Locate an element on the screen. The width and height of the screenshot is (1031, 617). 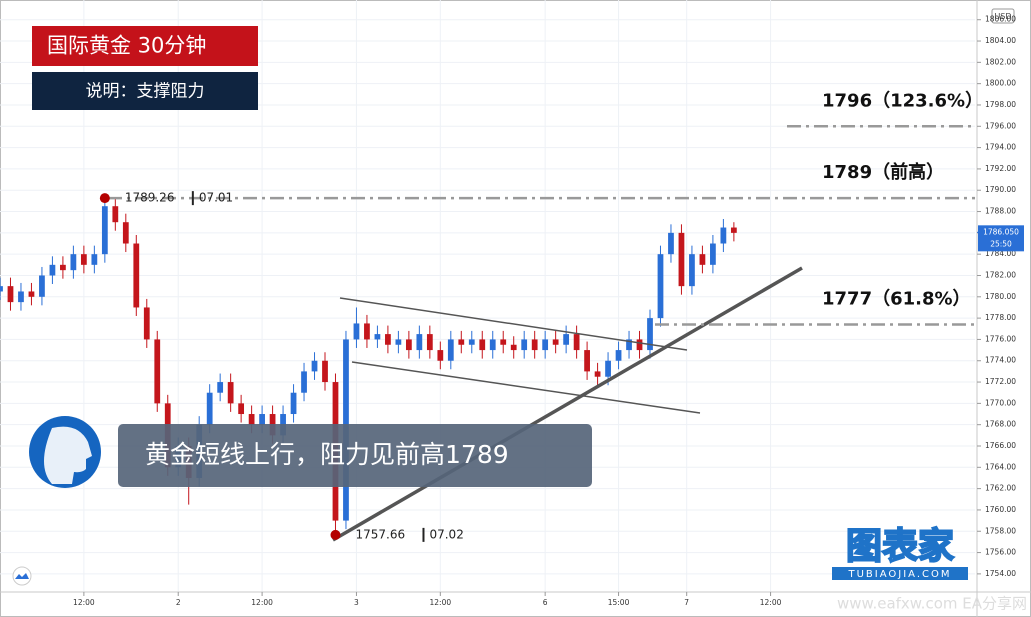
y-tick-label: 1792.00 is located at coordinates (1000, 168).